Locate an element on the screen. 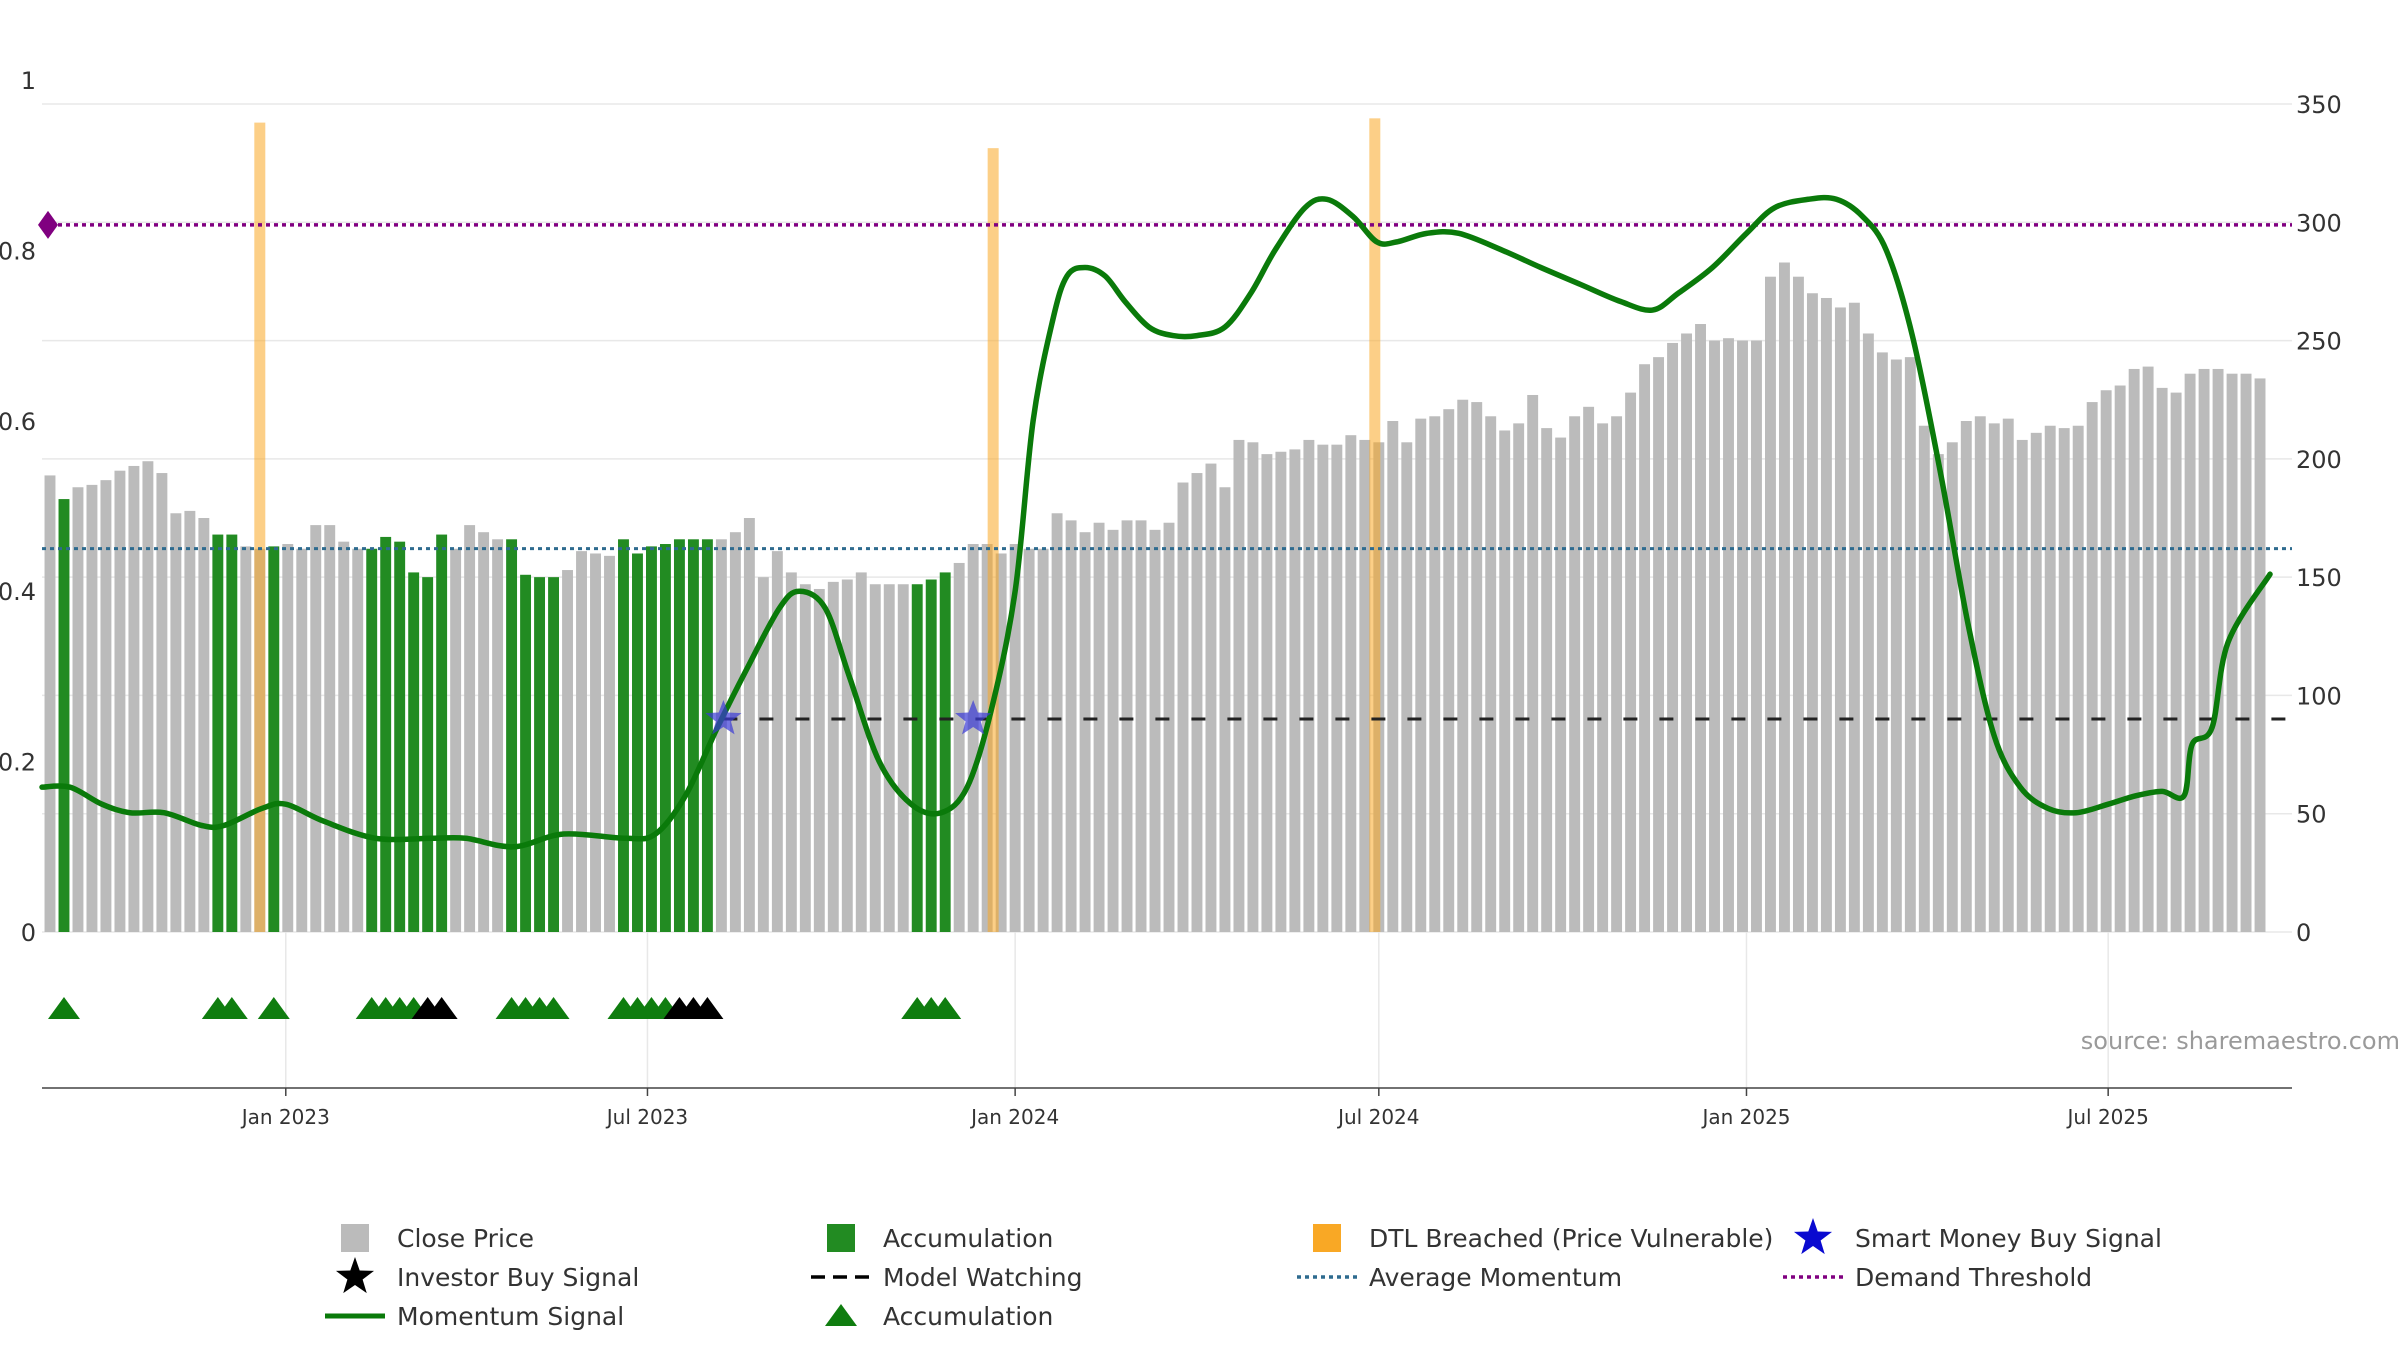 This screenshot has width=2400, height=1354. smart-money-buy-star is located at coordinates (723, 717).